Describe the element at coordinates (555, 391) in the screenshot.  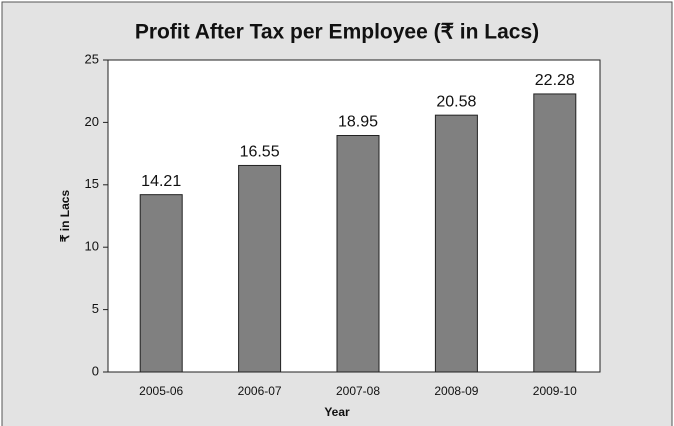
I see `x-tick-label: 2009-10` at that location.